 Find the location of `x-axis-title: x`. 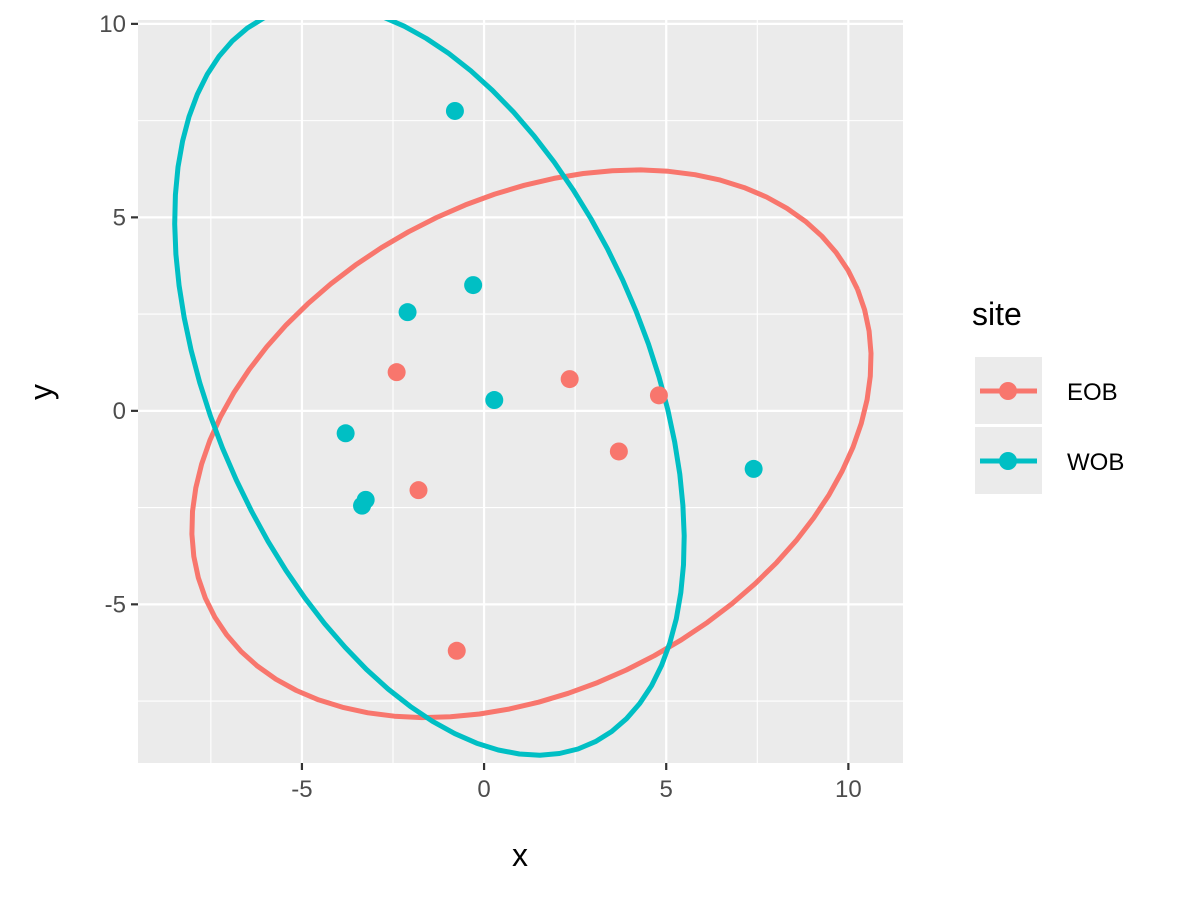

x-axis-title: x is located at coordinates (520, 855).